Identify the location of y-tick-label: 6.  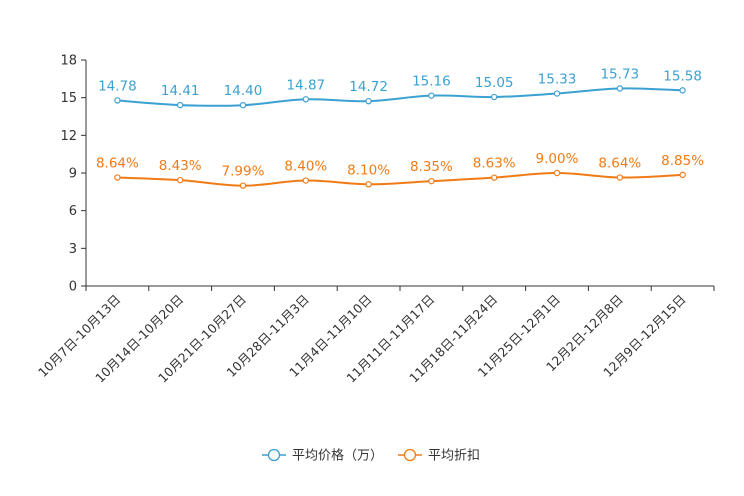
(73, 211).